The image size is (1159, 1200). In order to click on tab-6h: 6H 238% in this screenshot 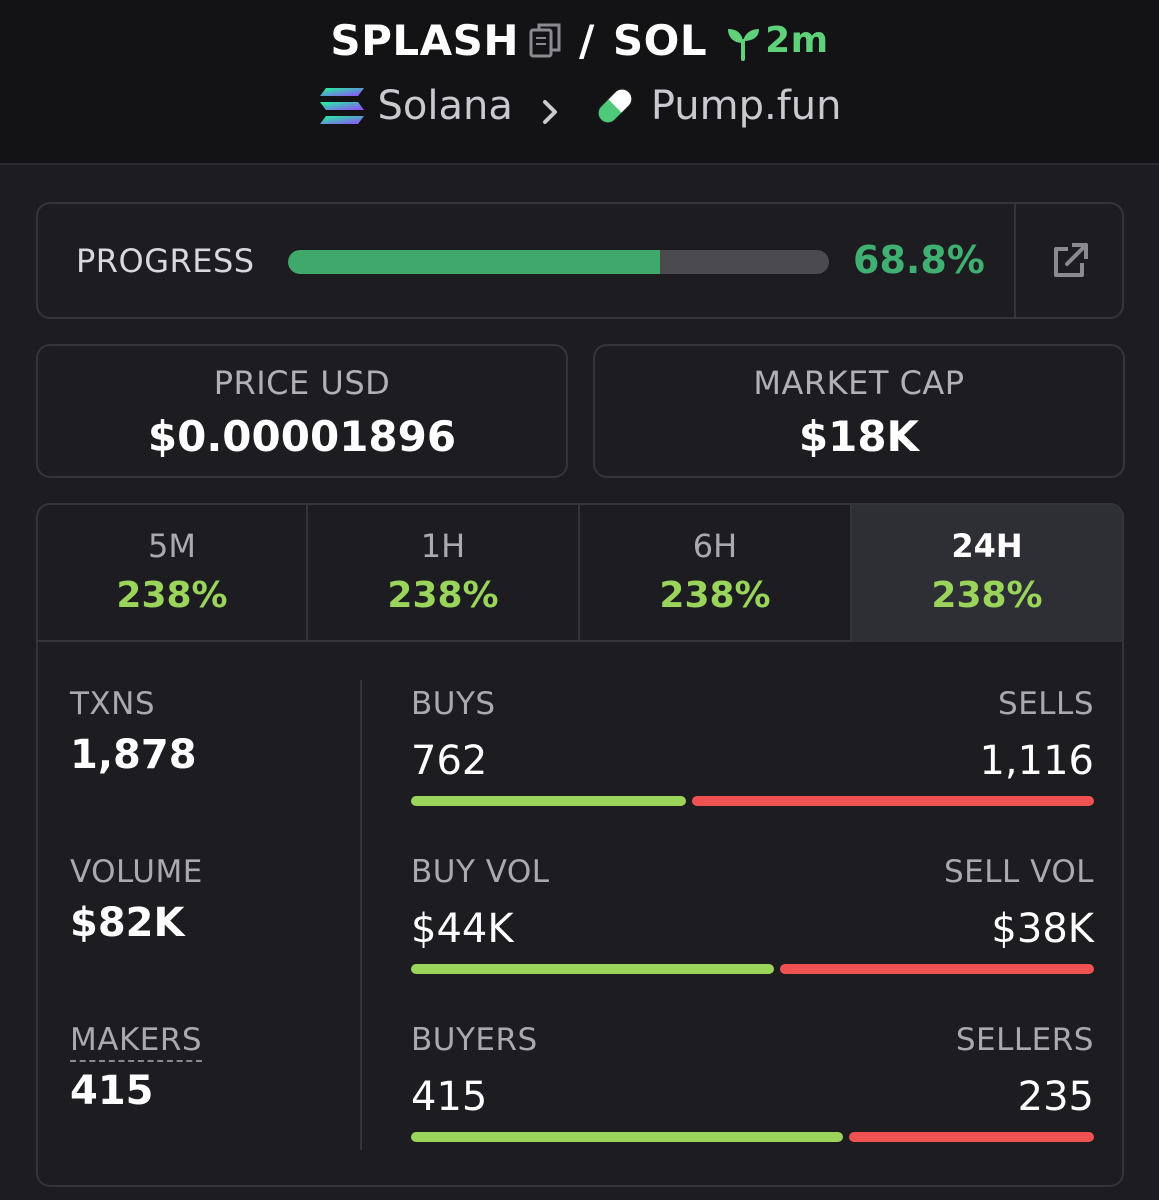, I will do `click(716, 573)`.